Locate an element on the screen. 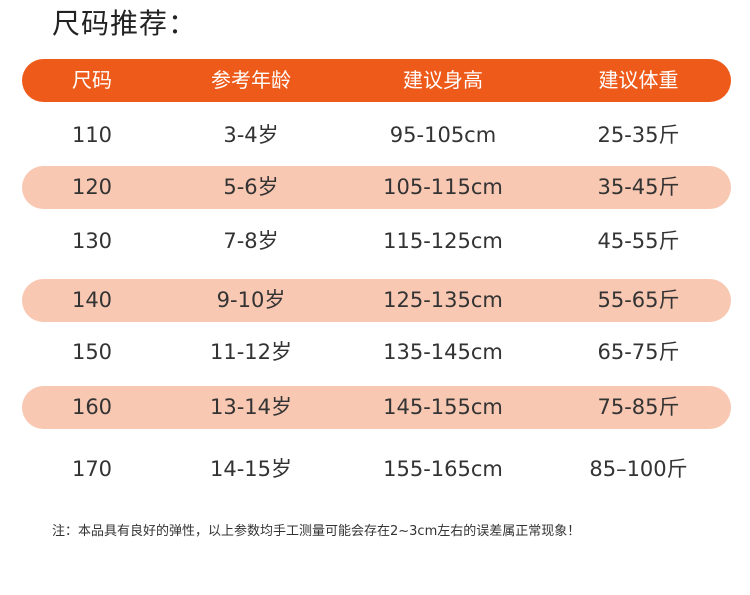 The width and height of the screenshot is (750, 595). table-row: 150 11-12岁 135-145cm 65-75斤 is located at coordinates (376, 352).